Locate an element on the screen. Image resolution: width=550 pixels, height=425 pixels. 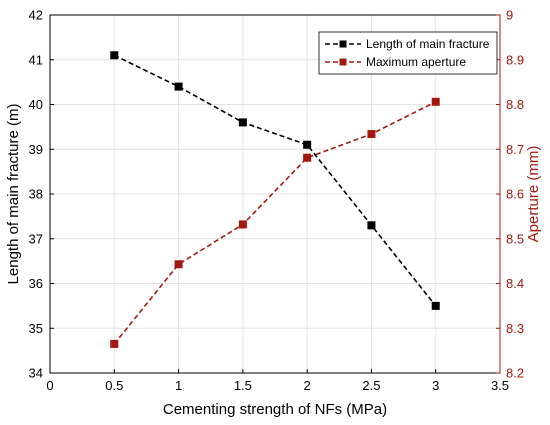
right-y-tick-label: 8.5 is located at coordinates (515, 238).